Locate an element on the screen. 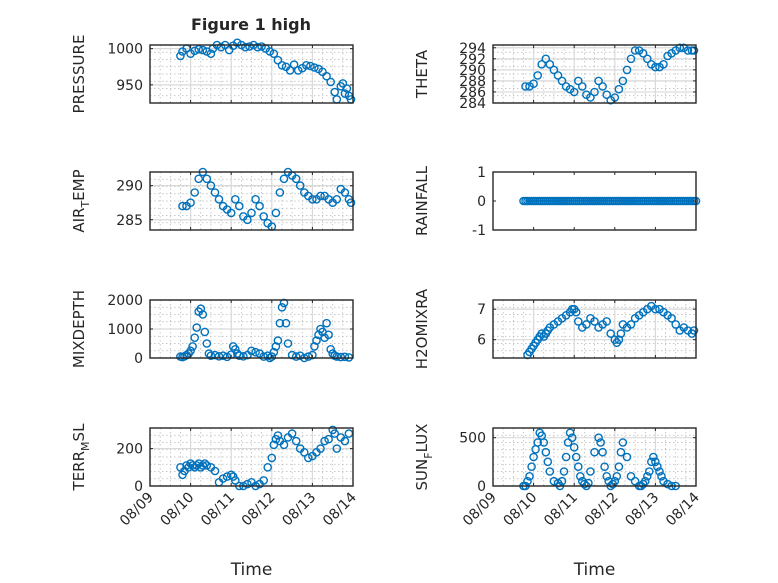  figure-title: Figure 1 high is located at coordinates (251, 24).